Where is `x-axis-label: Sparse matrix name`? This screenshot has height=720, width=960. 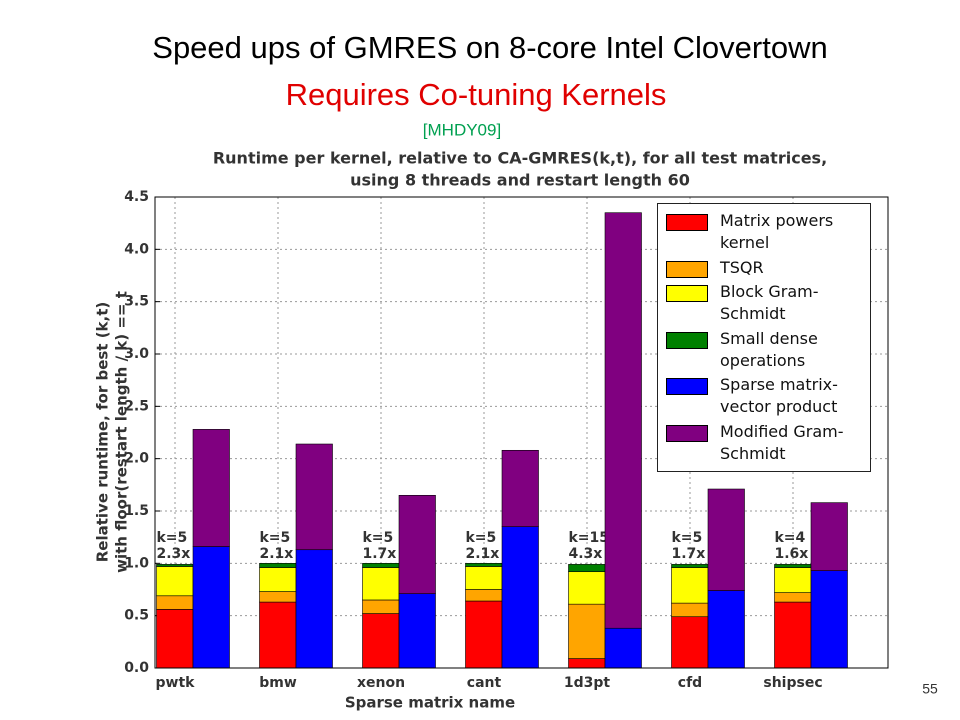 x-axis-label: Sparse matrix name is located at coordinates (430, 703).